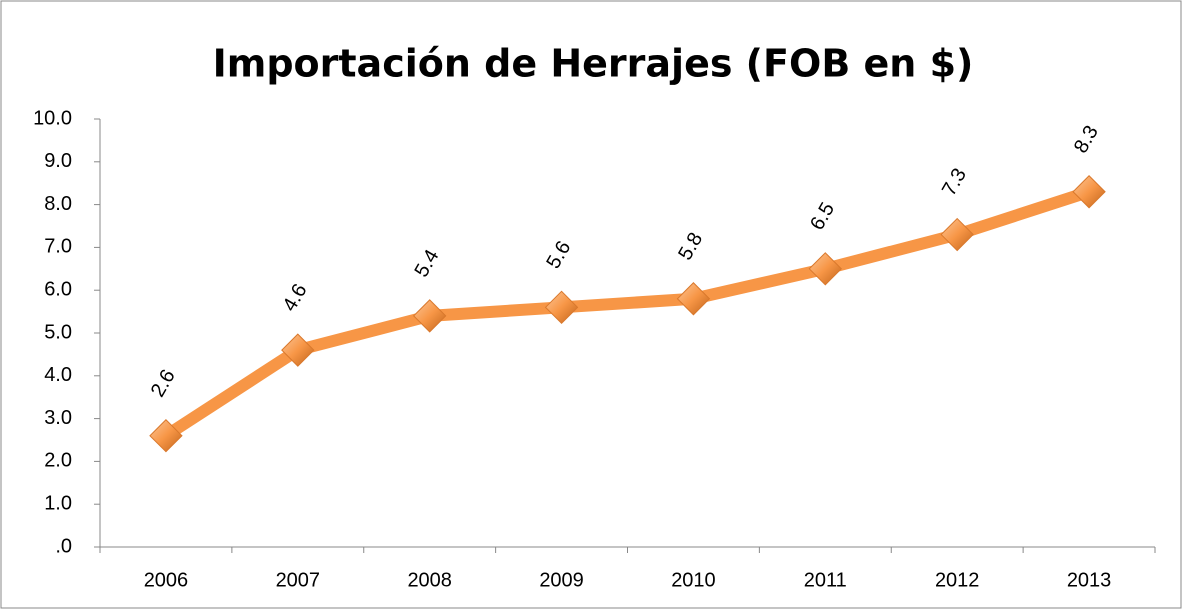 This screenshot has height=609, width=1182. Describe the element at coordinates (58, 503) in the screenshot. I see `y-tick-label: 1.0` at that location.